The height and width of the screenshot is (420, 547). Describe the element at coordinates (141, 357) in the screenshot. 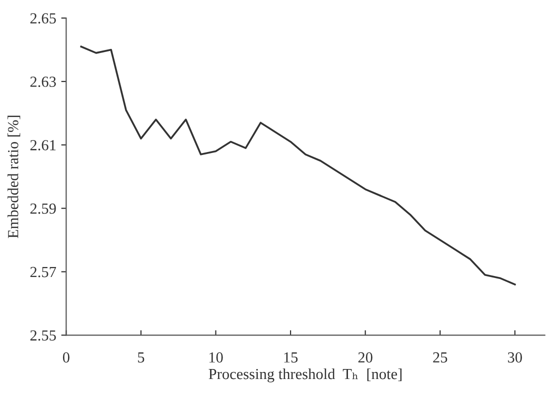

I see `x-tick-label: 5` at that location.